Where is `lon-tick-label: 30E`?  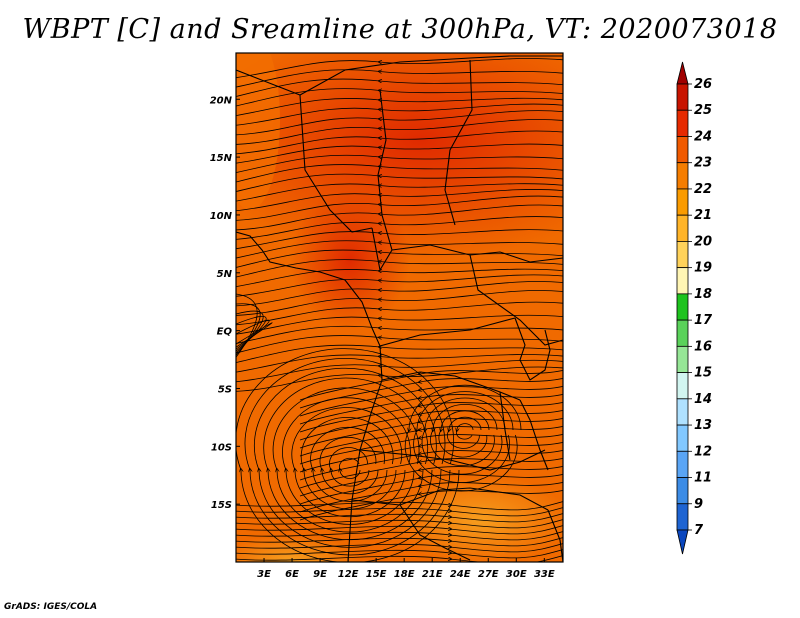 lon-tick-label: 30E is located at coordinates (516, 574).